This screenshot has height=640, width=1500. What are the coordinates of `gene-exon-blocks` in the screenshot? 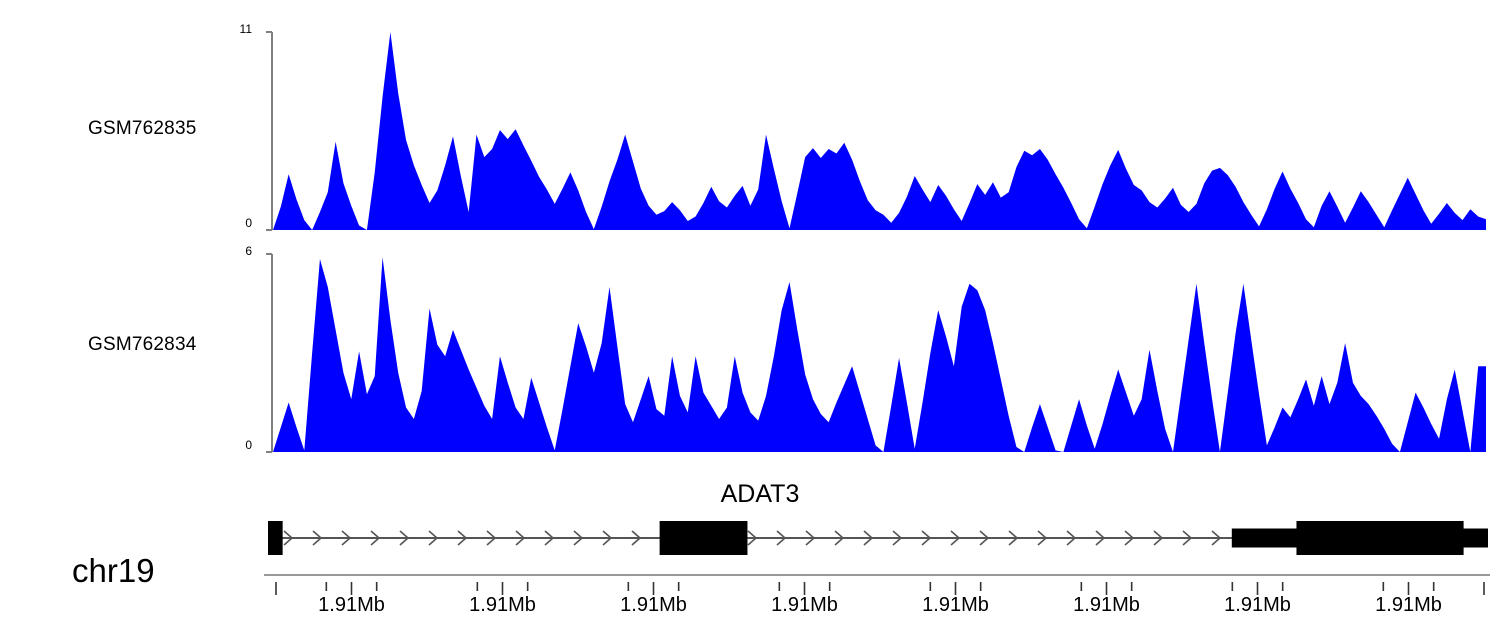 It's located at (878, 538).